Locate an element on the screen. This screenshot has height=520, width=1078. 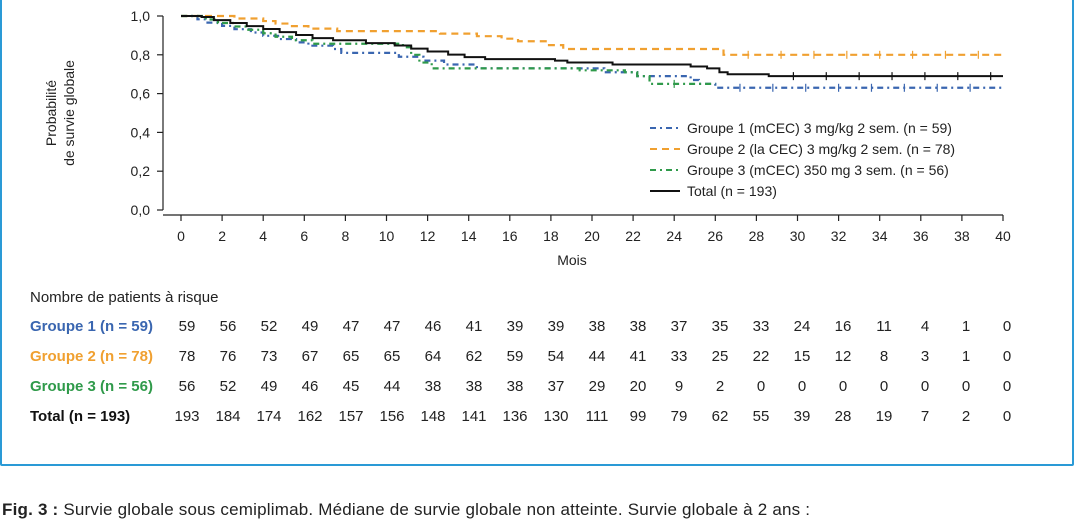
x-tick-label: 22 is located at coordinates (633, 236).